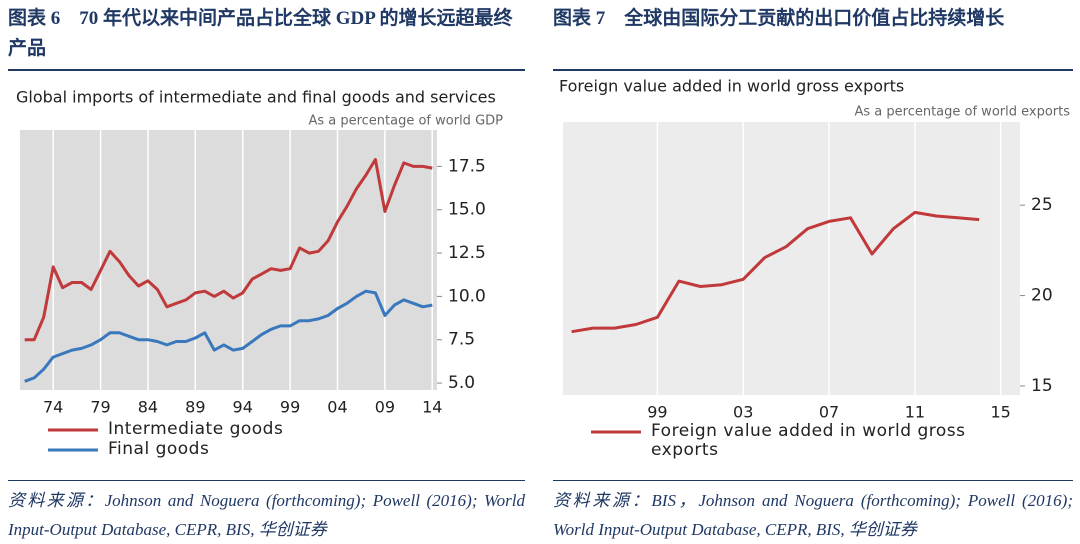 Image resolution: width=1080 pixels, height=544 pixels. I want to click on chart-subtitle: As a percentage of world exports, so click(962, 112).